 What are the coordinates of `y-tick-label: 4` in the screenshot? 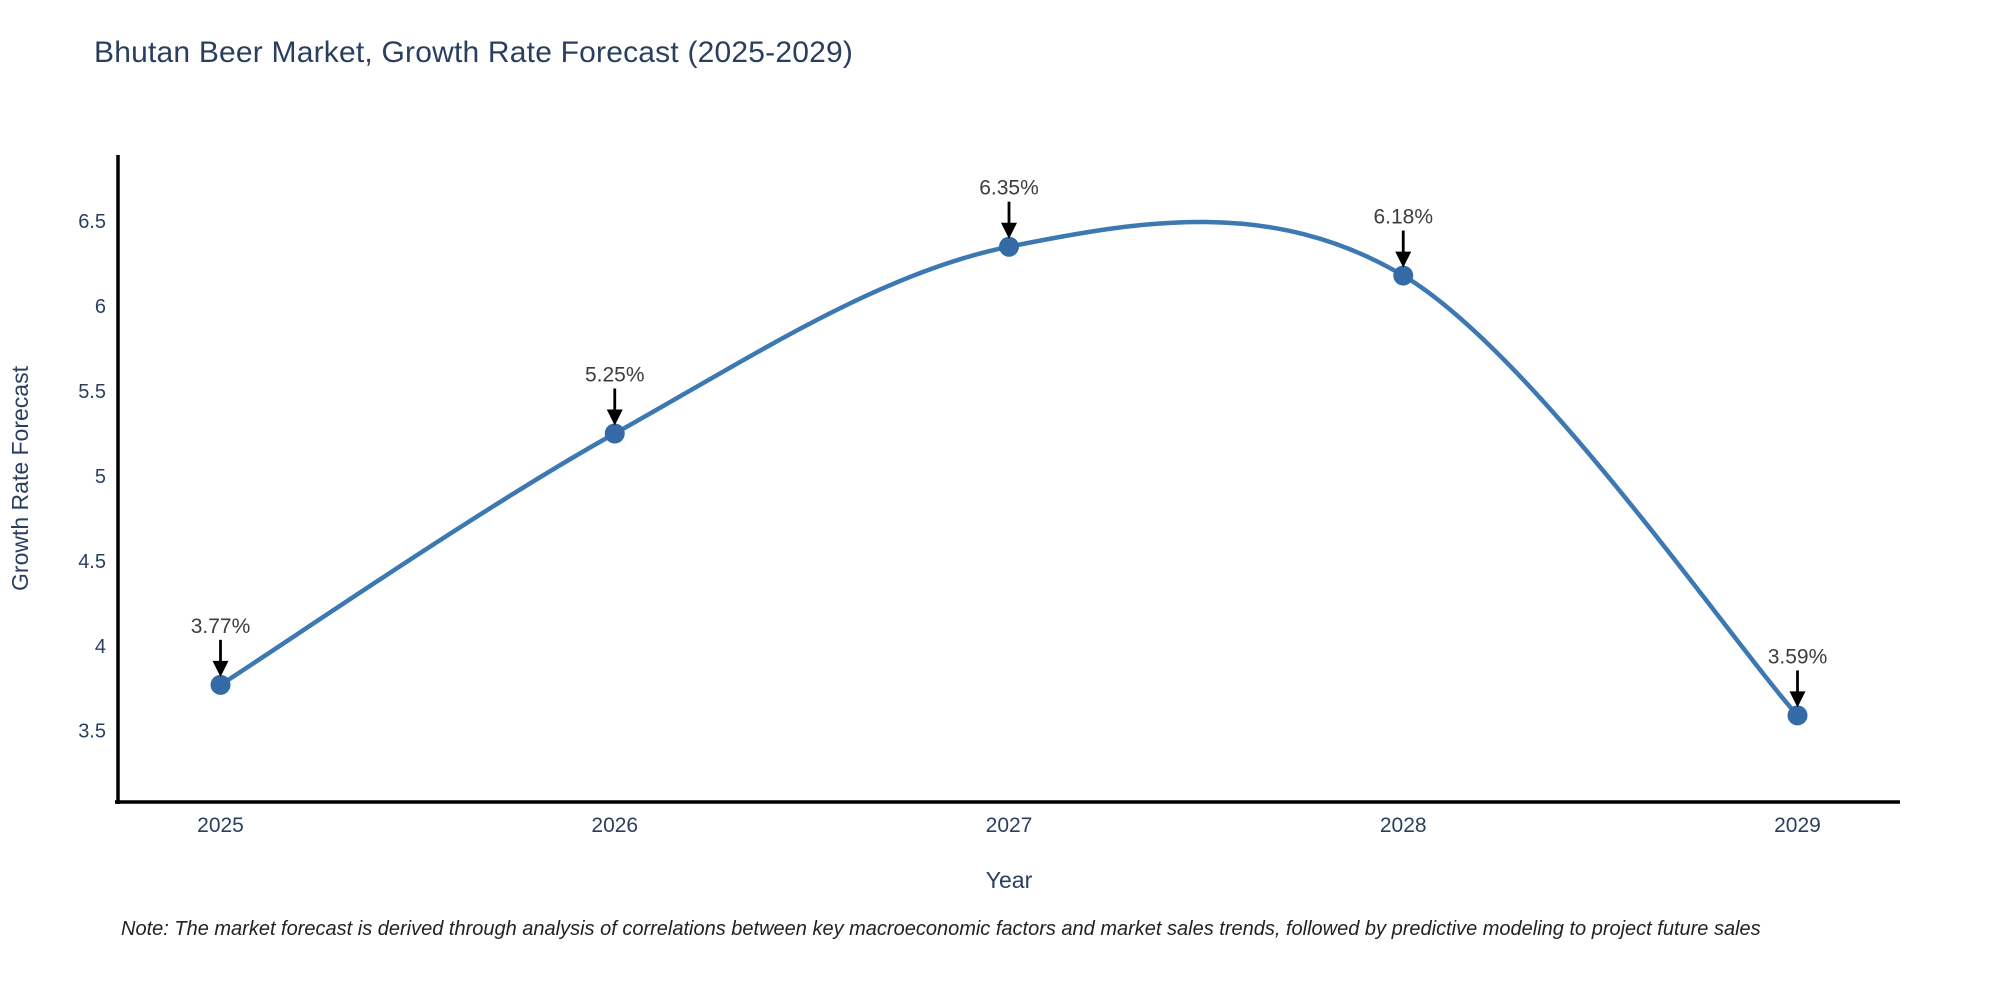 It's located at (100, 647).